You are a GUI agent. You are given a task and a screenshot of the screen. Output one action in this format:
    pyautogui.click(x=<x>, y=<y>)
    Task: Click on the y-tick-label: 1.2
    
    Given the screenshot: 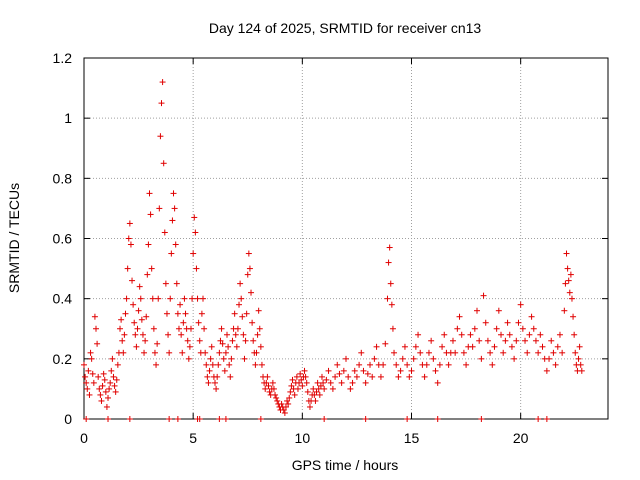 What is the action you would take?
    pyautogui.click(x=63, y=58)
    